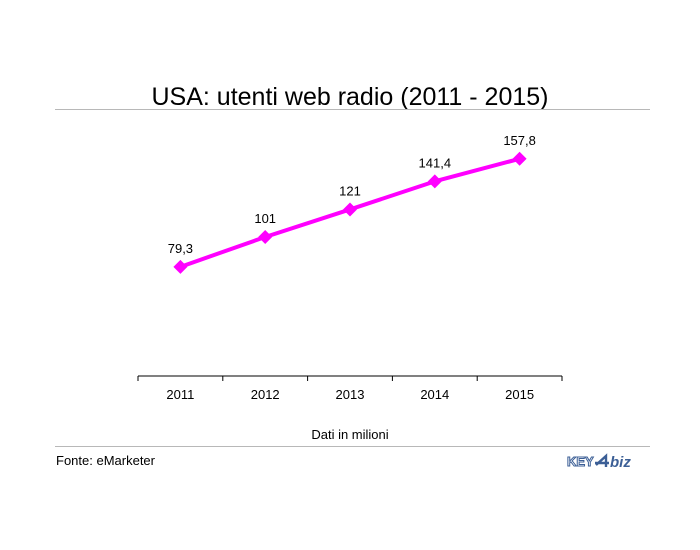 This screenshot has width=700, height=550. Describe the element at coordinates (105, 460) in the screenshot. I see `source-text: Fonte: eMarketer` at that location.